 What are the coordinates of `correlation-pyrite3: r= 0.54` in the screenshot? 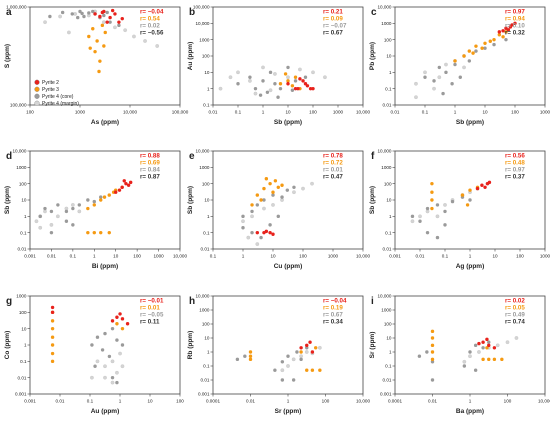 It's located at (150, 19).